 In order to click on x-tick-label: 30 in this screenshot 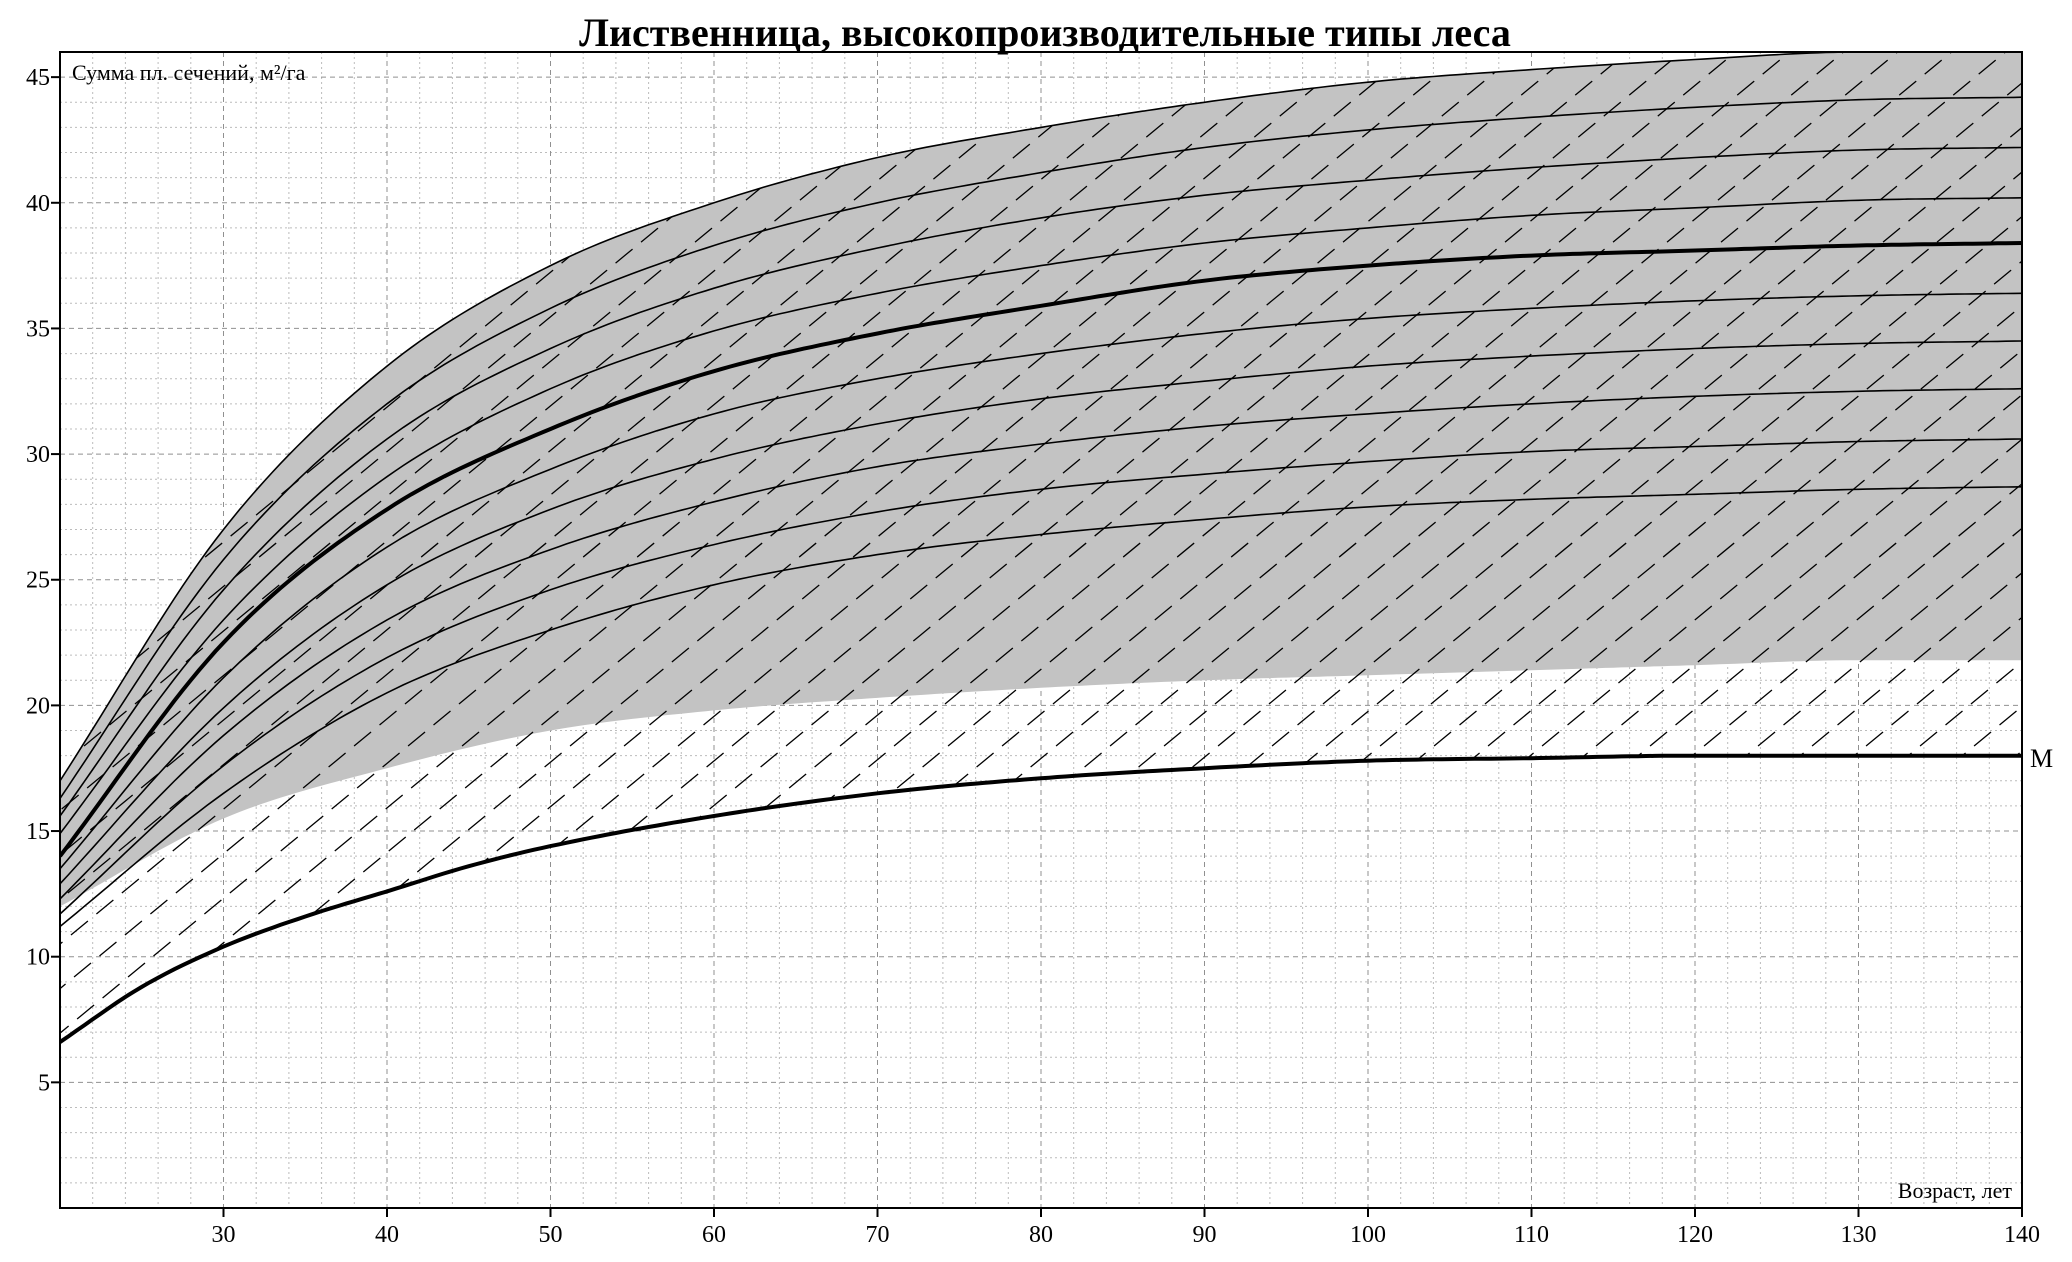, I will do `click(224, 1235)`.